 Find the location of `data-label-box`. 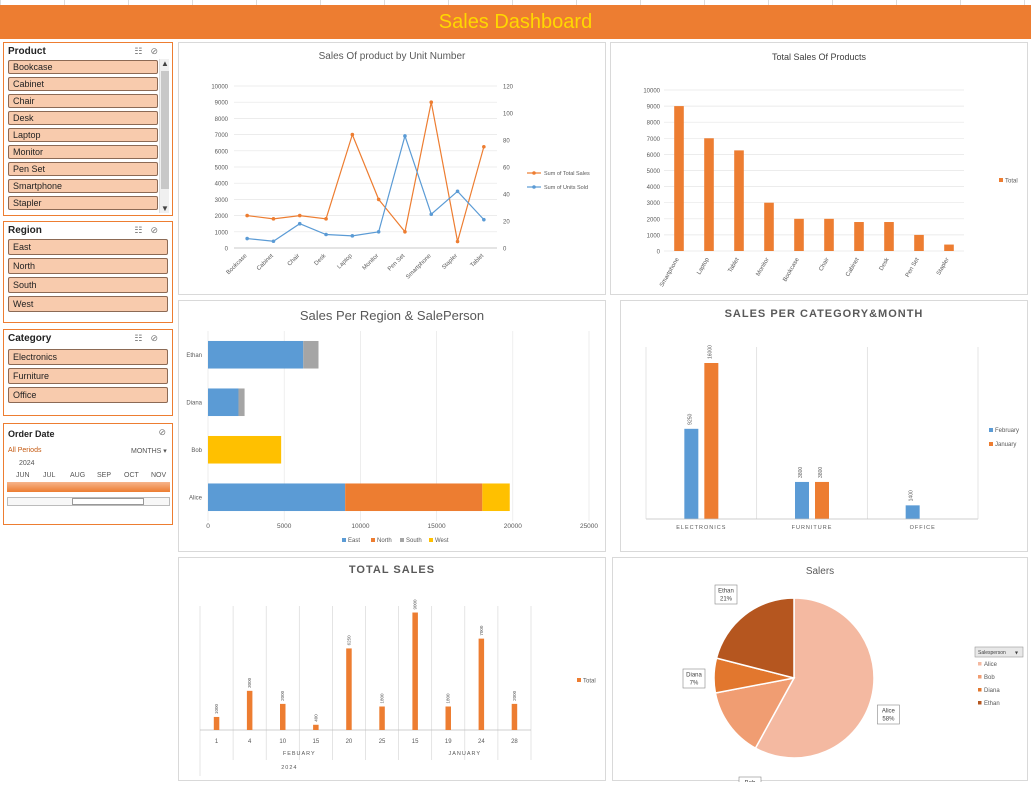

data-label-box is located at coordinates (694, 678).